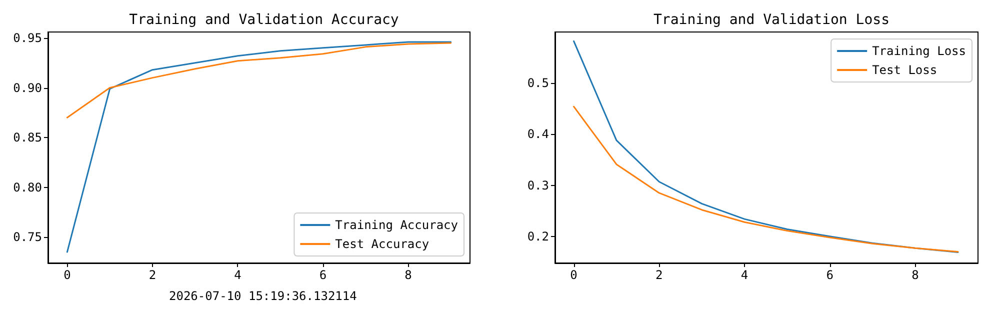  I want to click on y-tick-label: 0.3, so click(538, 185).